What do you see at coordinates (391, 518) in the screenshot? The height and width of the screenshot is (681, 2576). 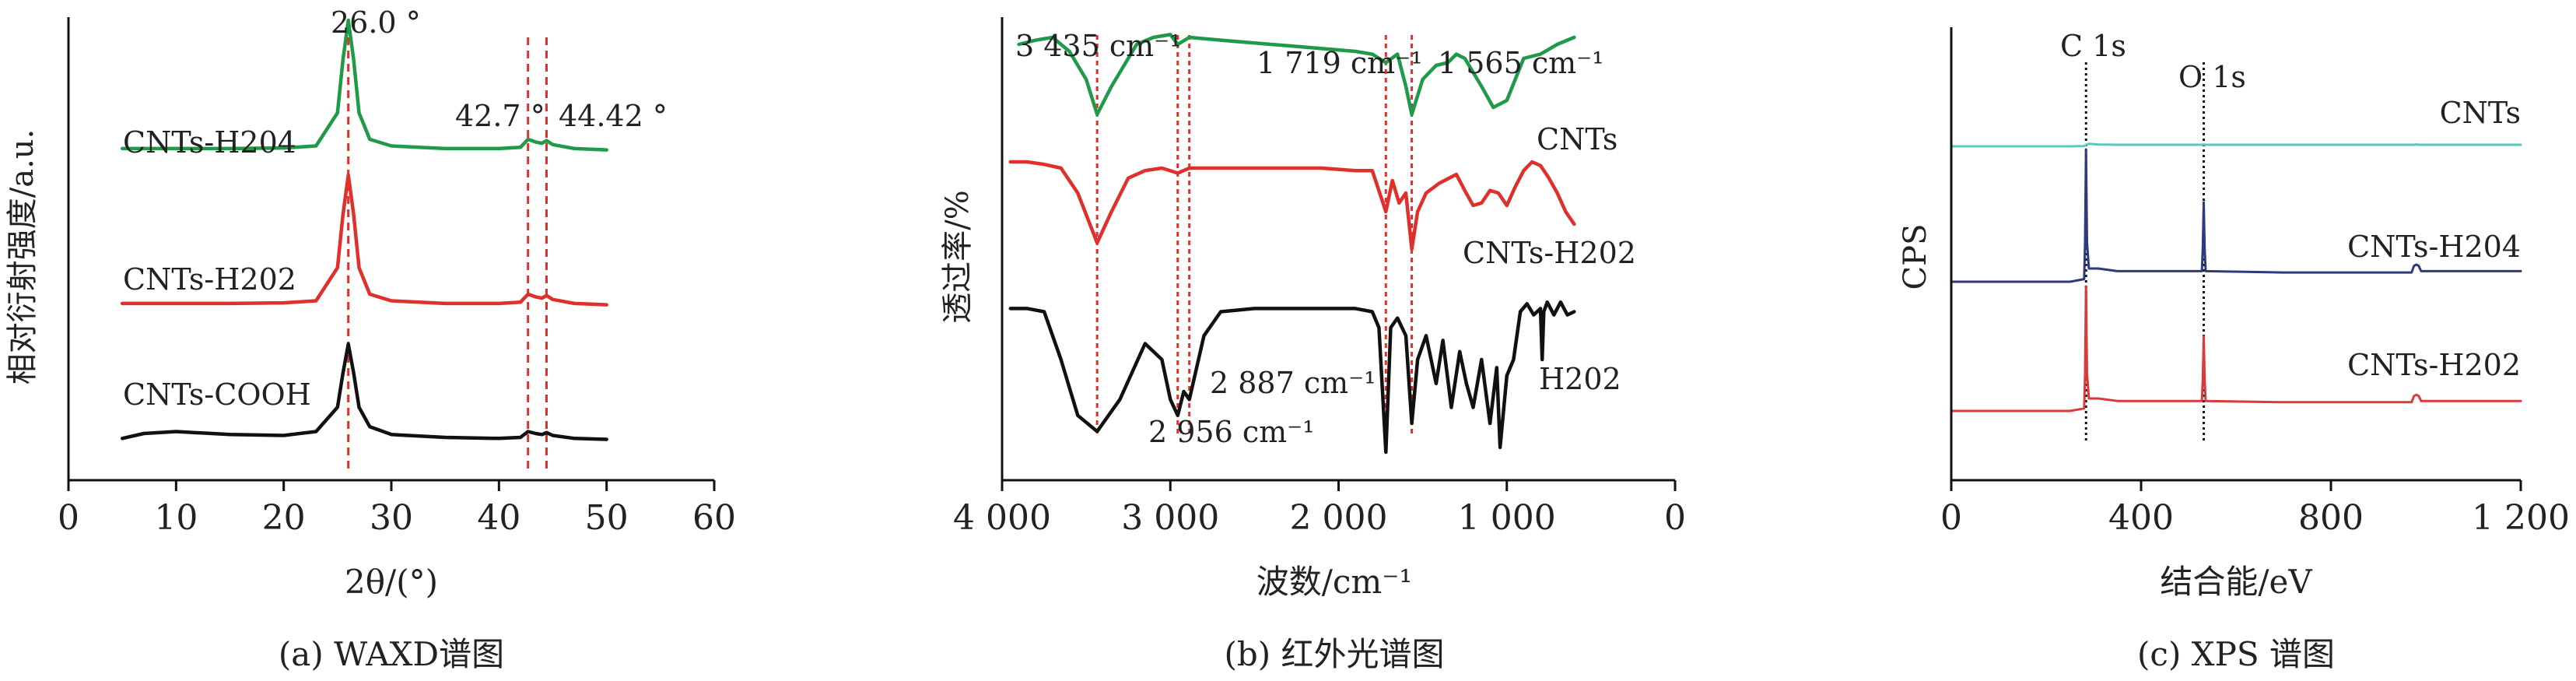 I see `x-tick-label-30: 30` at bounding box center [391, 518].